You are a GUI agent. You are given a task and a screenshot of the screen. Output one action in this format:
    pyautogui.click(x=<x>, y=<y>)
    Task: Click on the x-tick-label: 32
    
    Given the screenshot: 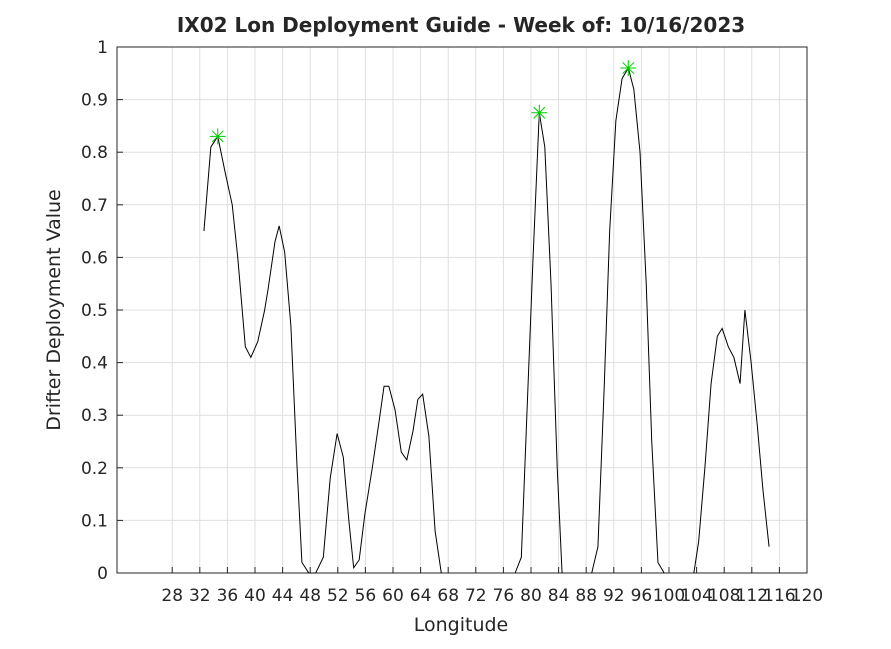 What is the action you would take?
    pyautogui.click(x=200, y=596)
    